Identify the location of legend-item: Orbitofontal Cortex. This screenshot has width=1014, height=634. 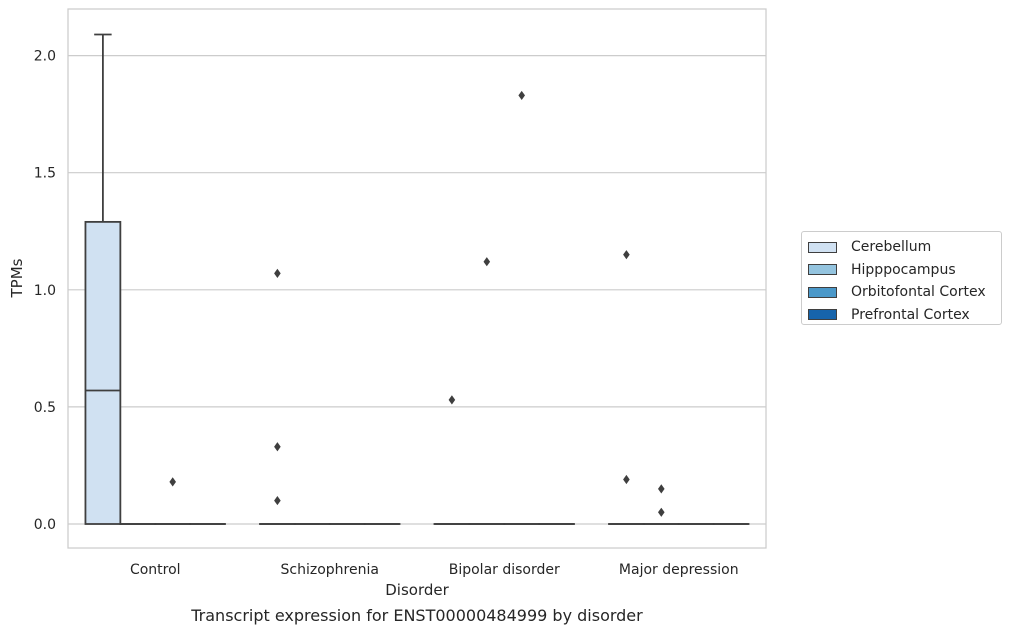
(904, 292).